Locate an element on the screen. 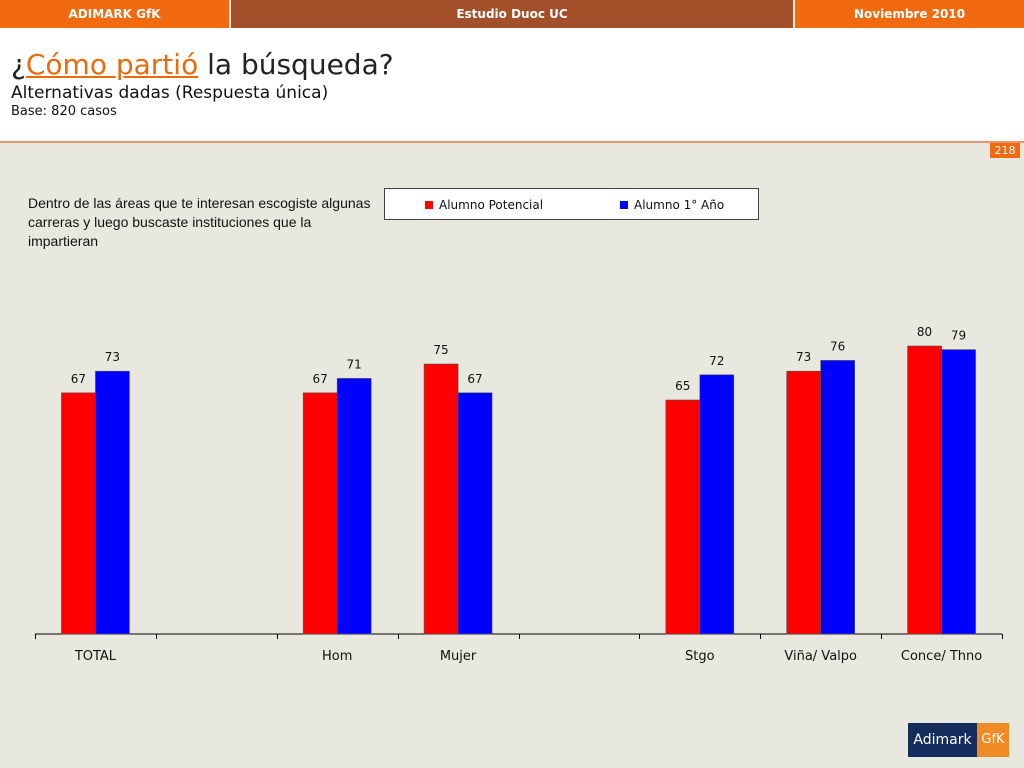 The width and height of the screenshot is (1024, 768). adimark-logo: Adimark GfK is located at coordinates (958, 740).